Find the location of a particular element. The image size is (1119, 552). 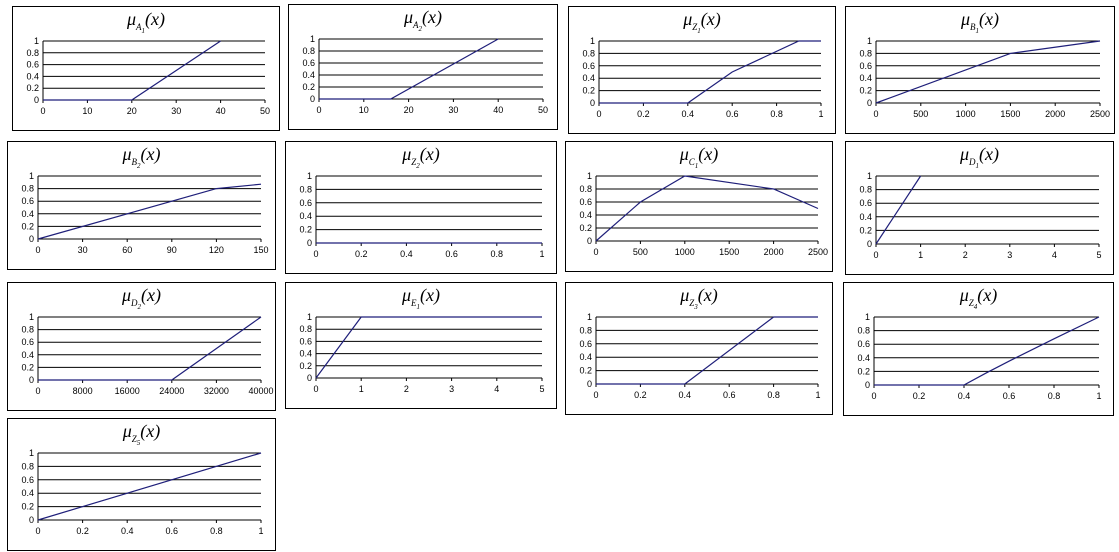

title-subscript-base: B is located at coordinates (134, 161).